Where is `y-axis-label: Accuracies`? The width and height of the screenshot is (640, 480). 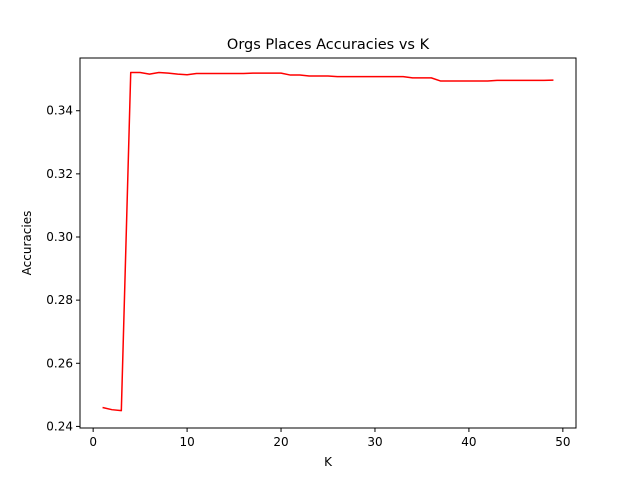 y-axis-label: Accuracies is located at coordinates (27, 243).